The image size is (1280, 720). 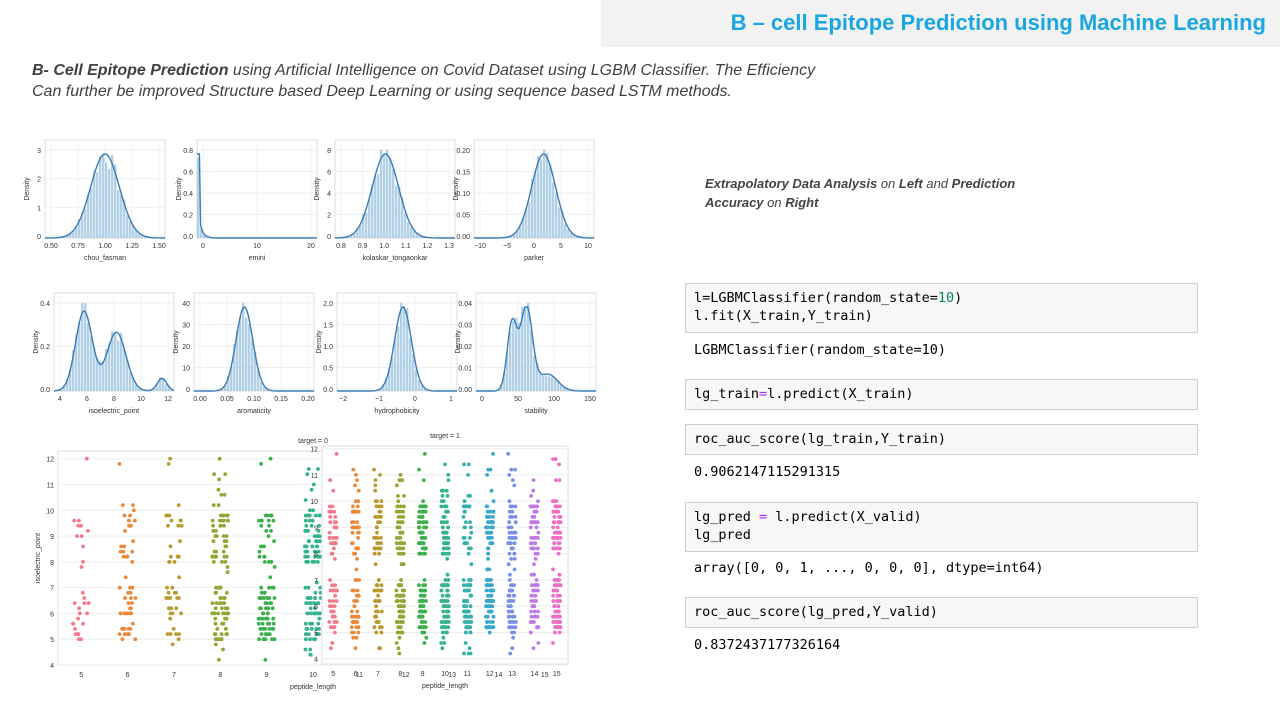 I want to click on x-tick-label: 4, so click(x=60, y=399).